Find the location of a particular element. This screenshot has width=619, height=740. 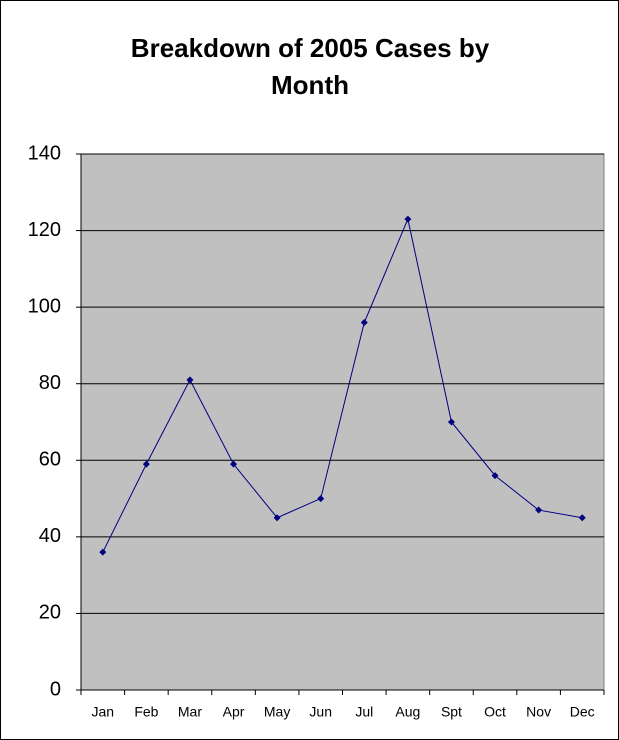

x-tick-label: Jan is located at coordinates (103, 712).